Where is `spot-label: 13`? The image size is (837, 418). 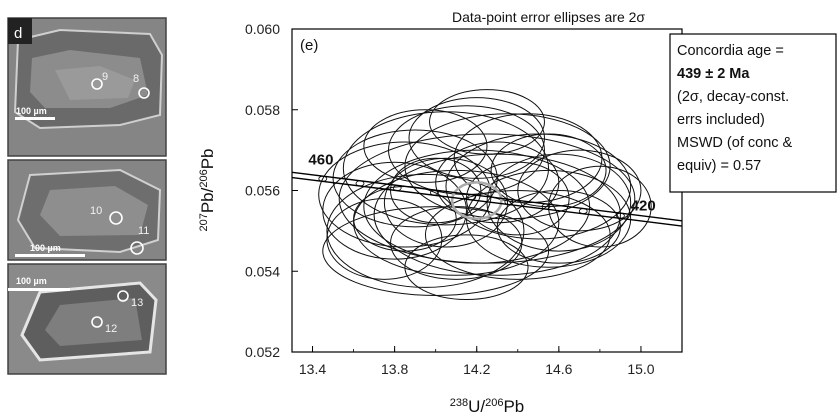 spot-label: 13 is located at coordinates (137, 303).